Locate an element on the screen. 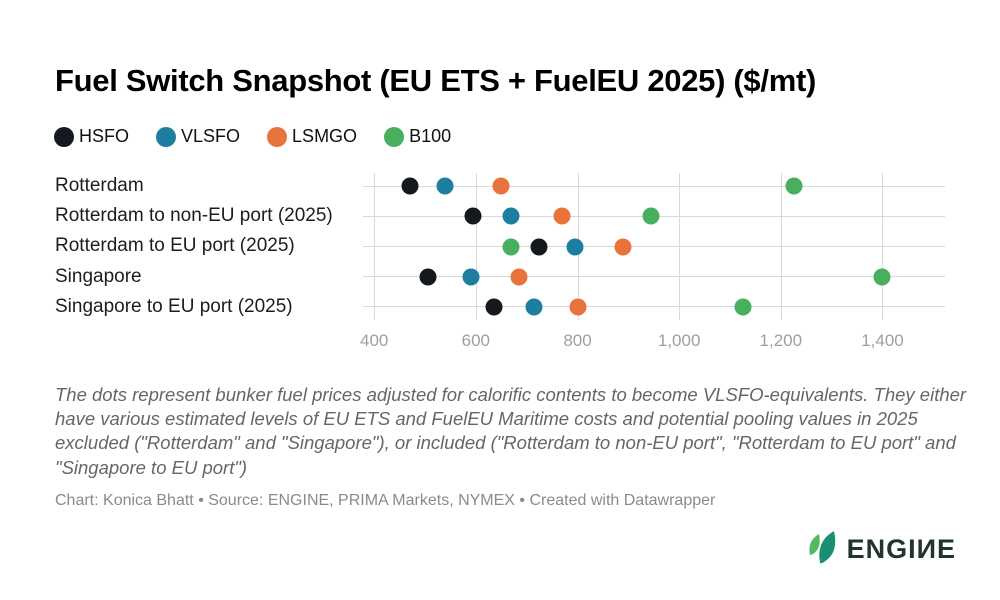 Image resolution: width=1000 pixels, height=600 pixels. x-tick-label-800: 800 is located at coordinates (577, 340).